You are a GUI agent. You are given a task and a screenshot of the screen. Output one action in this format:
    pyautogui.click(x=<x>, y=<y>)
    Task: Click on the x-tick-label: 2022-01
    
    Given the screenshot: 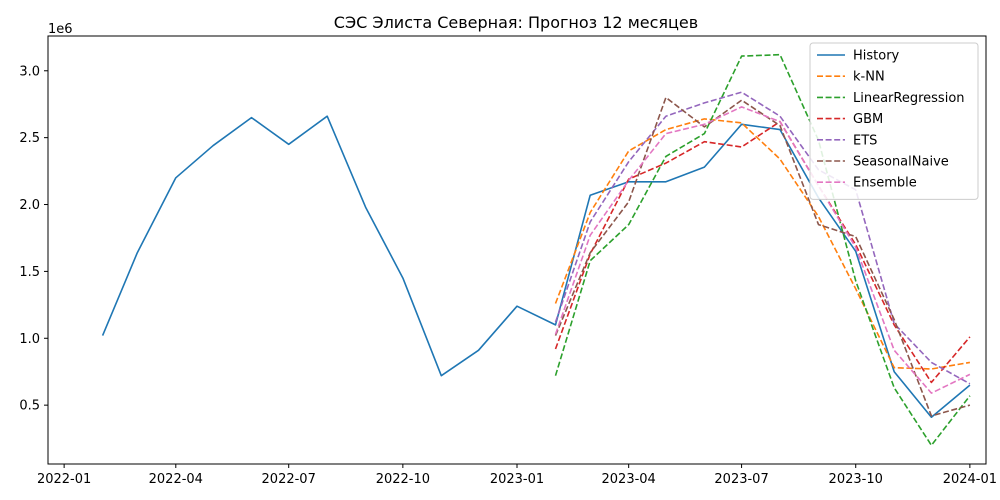 What is the action you would take?
    pyautogui.click(x=64, y=479)
    